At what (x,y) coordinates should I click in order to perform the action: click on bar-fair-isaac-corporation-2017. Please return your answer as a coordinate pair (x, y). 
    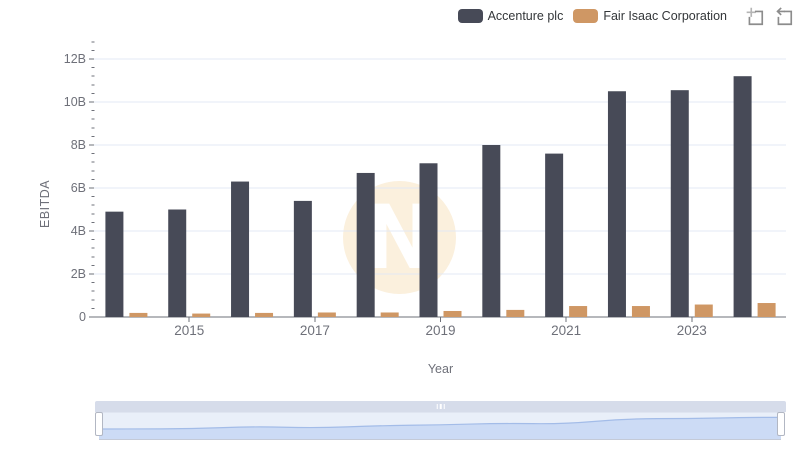
    Looking at the image, I should click on (326, 314).